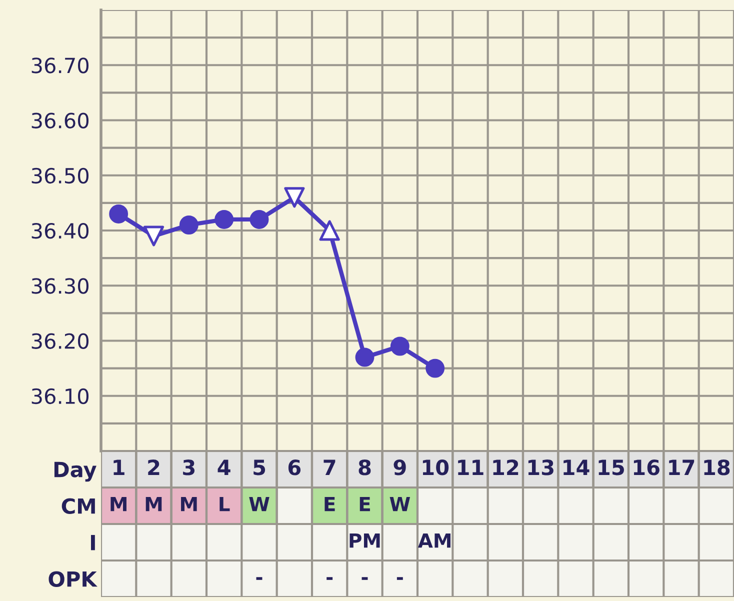  What do you see at coordinates (294, 468) in the screenshot?
I see `x-tick-label: 6` at bounding box center [294, 468].